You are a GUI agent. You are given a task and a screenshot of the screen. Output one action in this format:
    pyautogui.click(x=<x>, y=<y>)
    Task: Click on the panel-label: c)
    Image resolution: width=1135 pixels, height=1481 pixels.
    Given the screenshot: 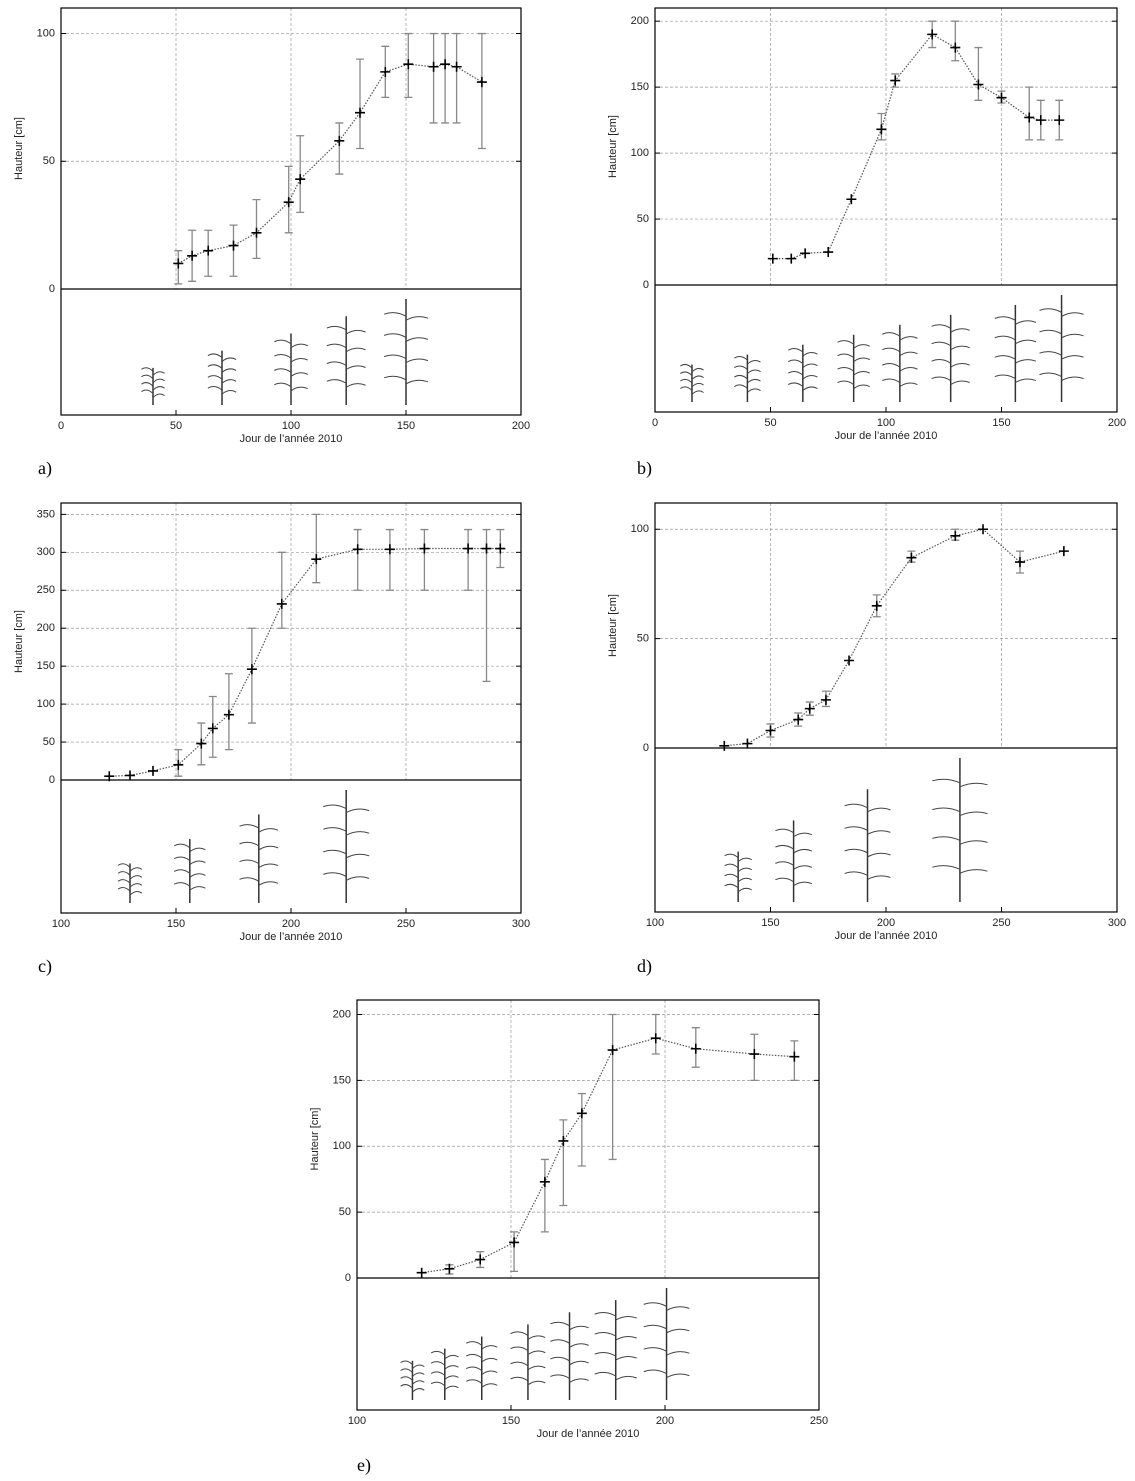 What is the action you would take?
    pyautogui.click(x=45, y=966)
    